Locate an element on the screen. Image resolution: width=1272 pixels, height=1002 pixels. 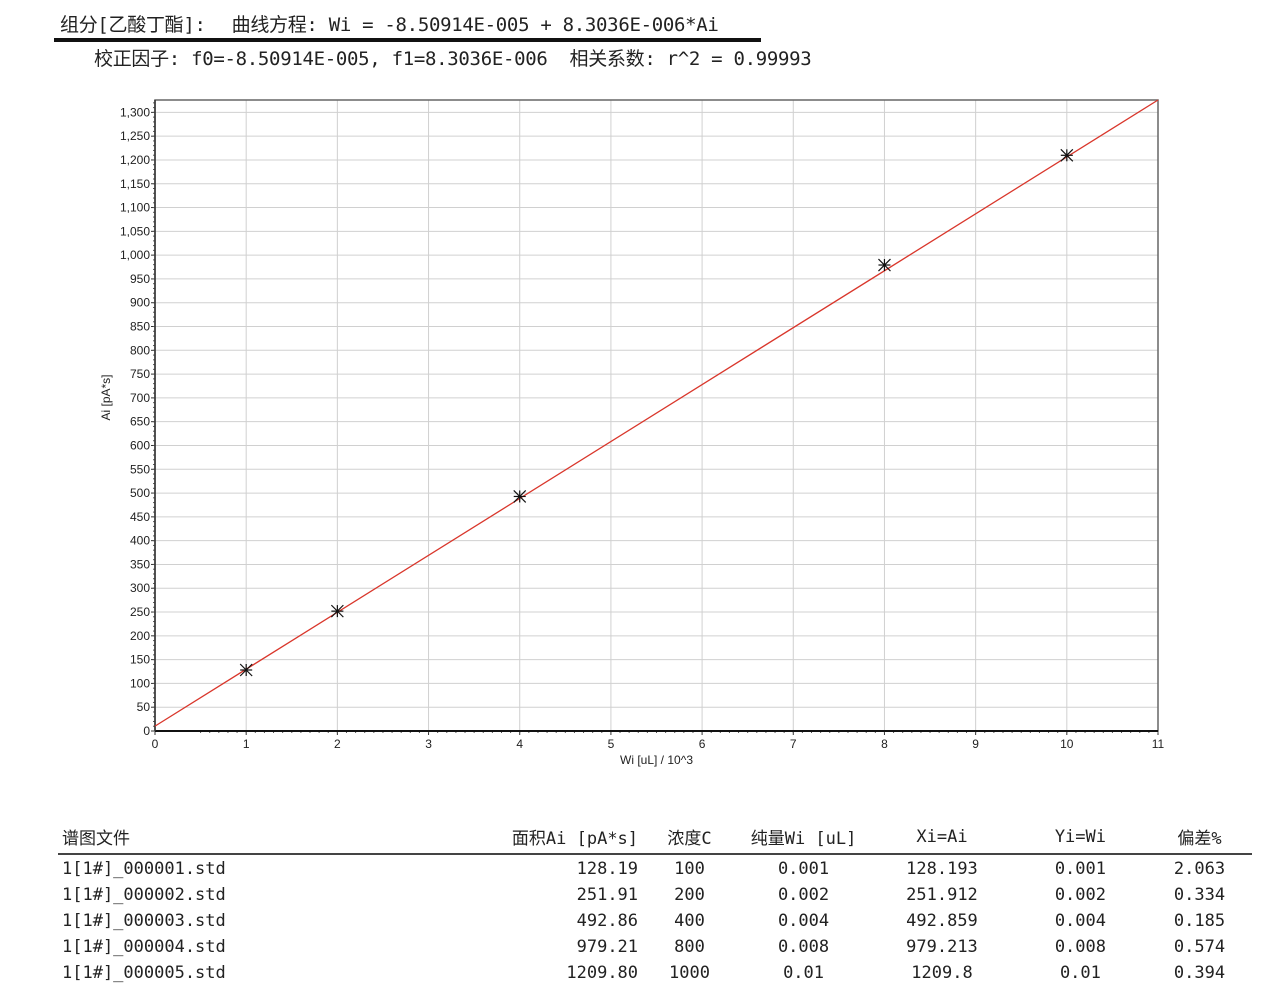
y-tick-label: 250 is located at coordinates (140, 612).